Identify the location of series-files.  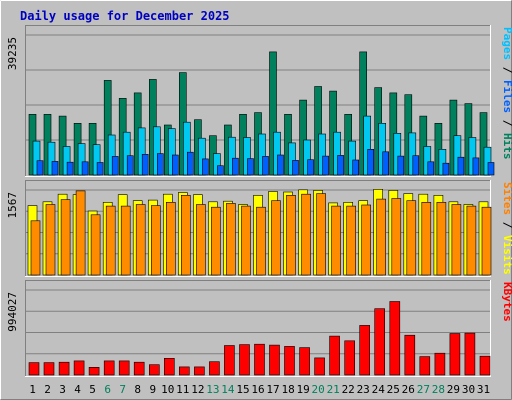
(262, 145).